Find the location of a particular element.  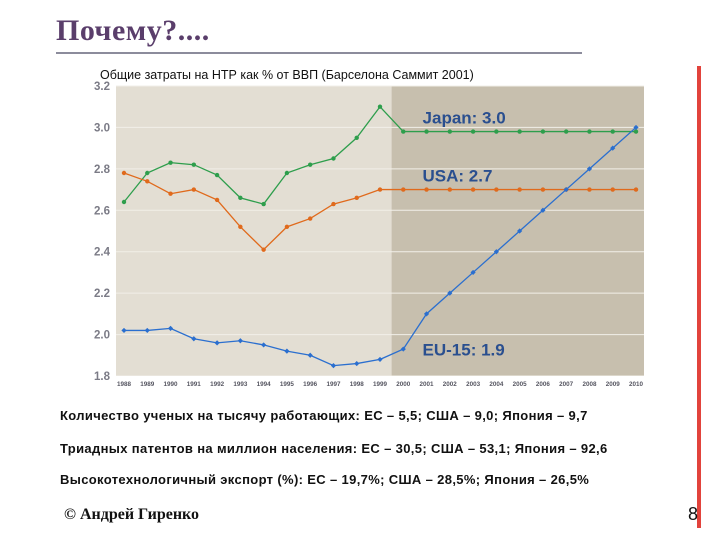

y-tick-label: 2.2 is located at coordinates (102, 294).